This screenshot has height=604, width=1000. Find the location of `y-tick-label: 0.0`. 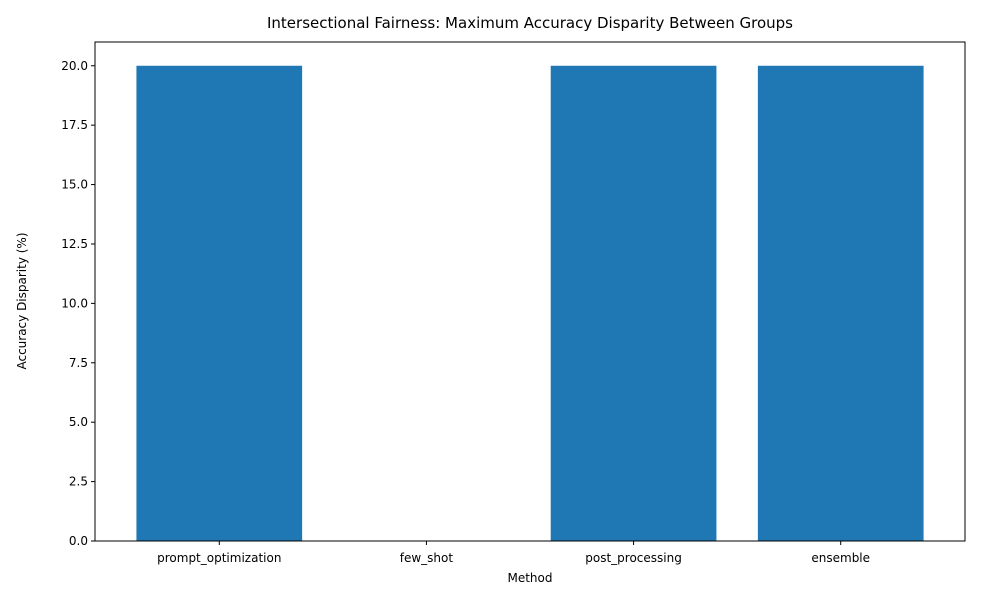

y-tick-label: 0.0 is located at coordinates (78, 541).